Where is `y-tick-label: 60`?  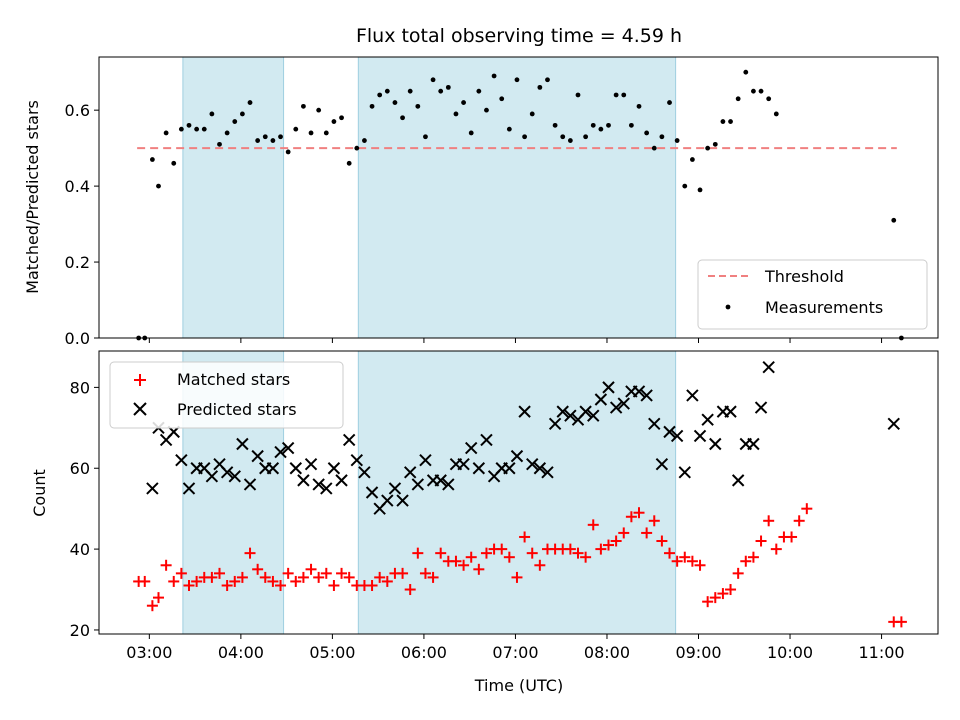 y-tick-label: 60 is located at coordinates (80, 468).